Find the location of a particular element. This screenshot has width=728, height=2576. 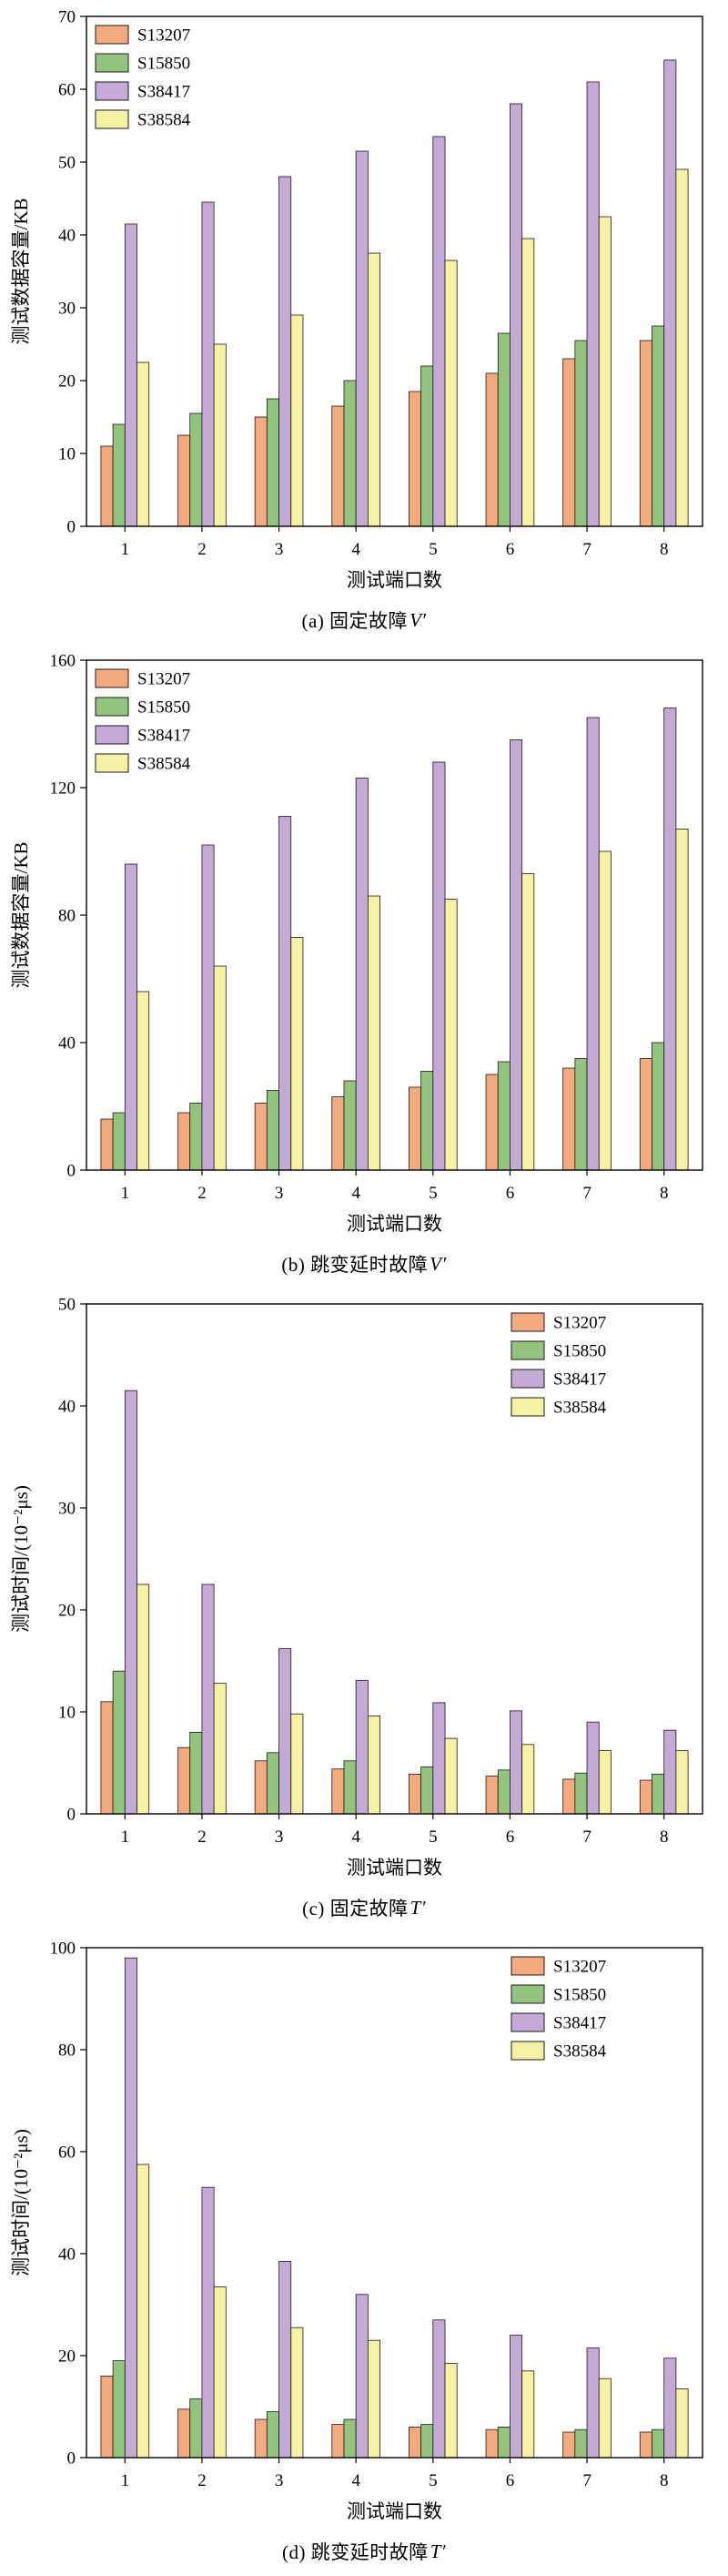

bar-S38584-x5 is located at coordinates (451, 393).